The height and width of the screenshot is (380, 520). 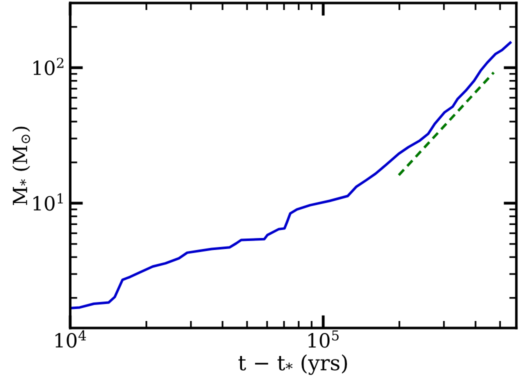 What do you see at coordinates (70, 339) in the screenshot?
I see `x-tick-label: 10$^{4}$` at bounding box center [70, 339].